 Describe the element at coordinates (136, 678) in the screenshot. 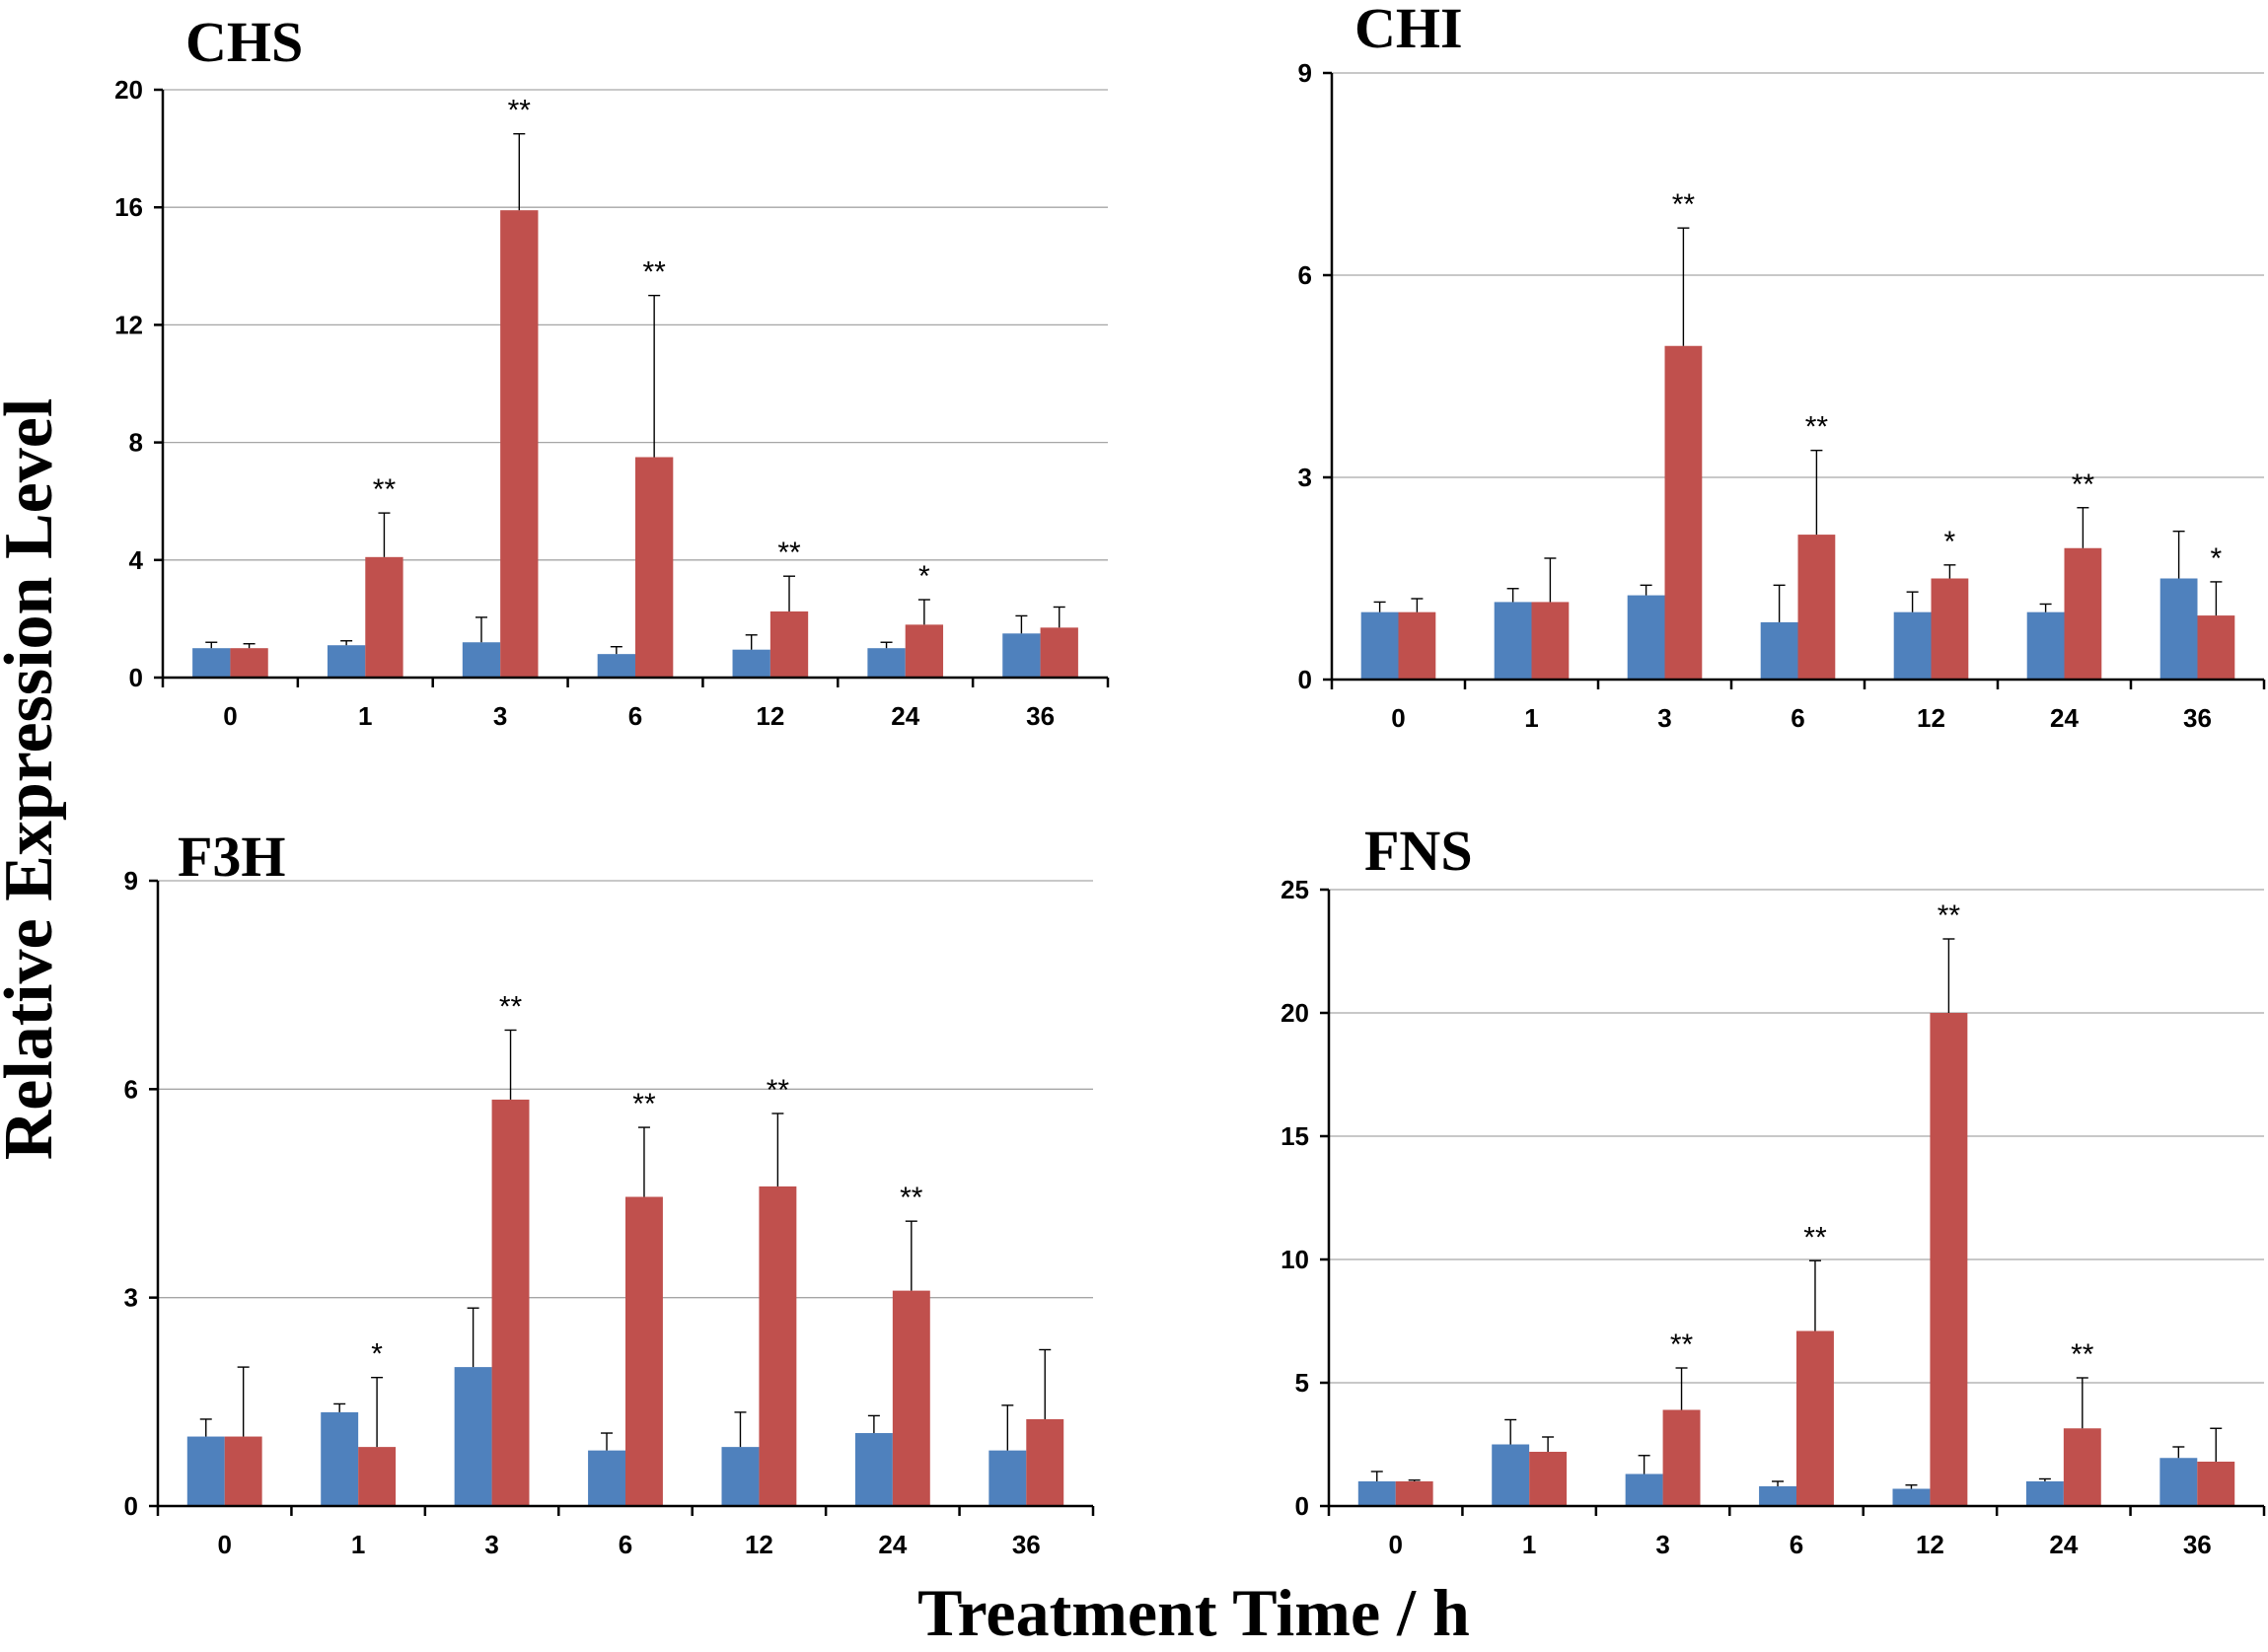

I see `y-tick-label: 0` at that location.